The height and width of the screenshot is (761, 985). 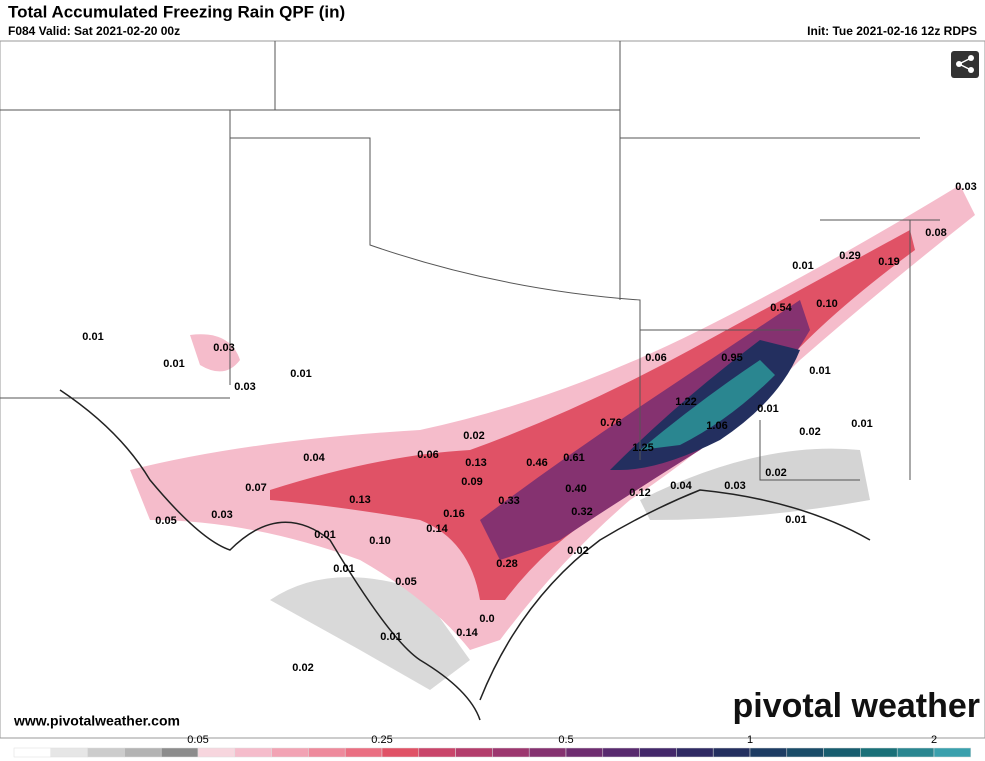 What do you see at coordinates (492, 746) in the screenshot?
I see `colorbar: 0.05 0.25 0.5 1 2` at bounding box center [492, 746].